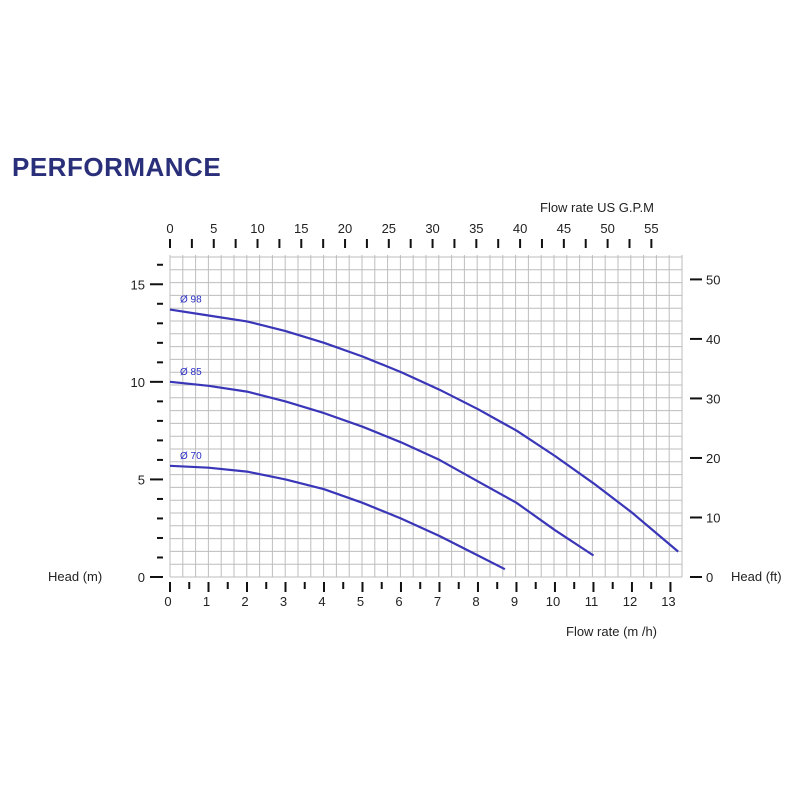  Describe the element at coordinates (713, 517) in the screenshot. I see `right-tick-label: 10` at that location.